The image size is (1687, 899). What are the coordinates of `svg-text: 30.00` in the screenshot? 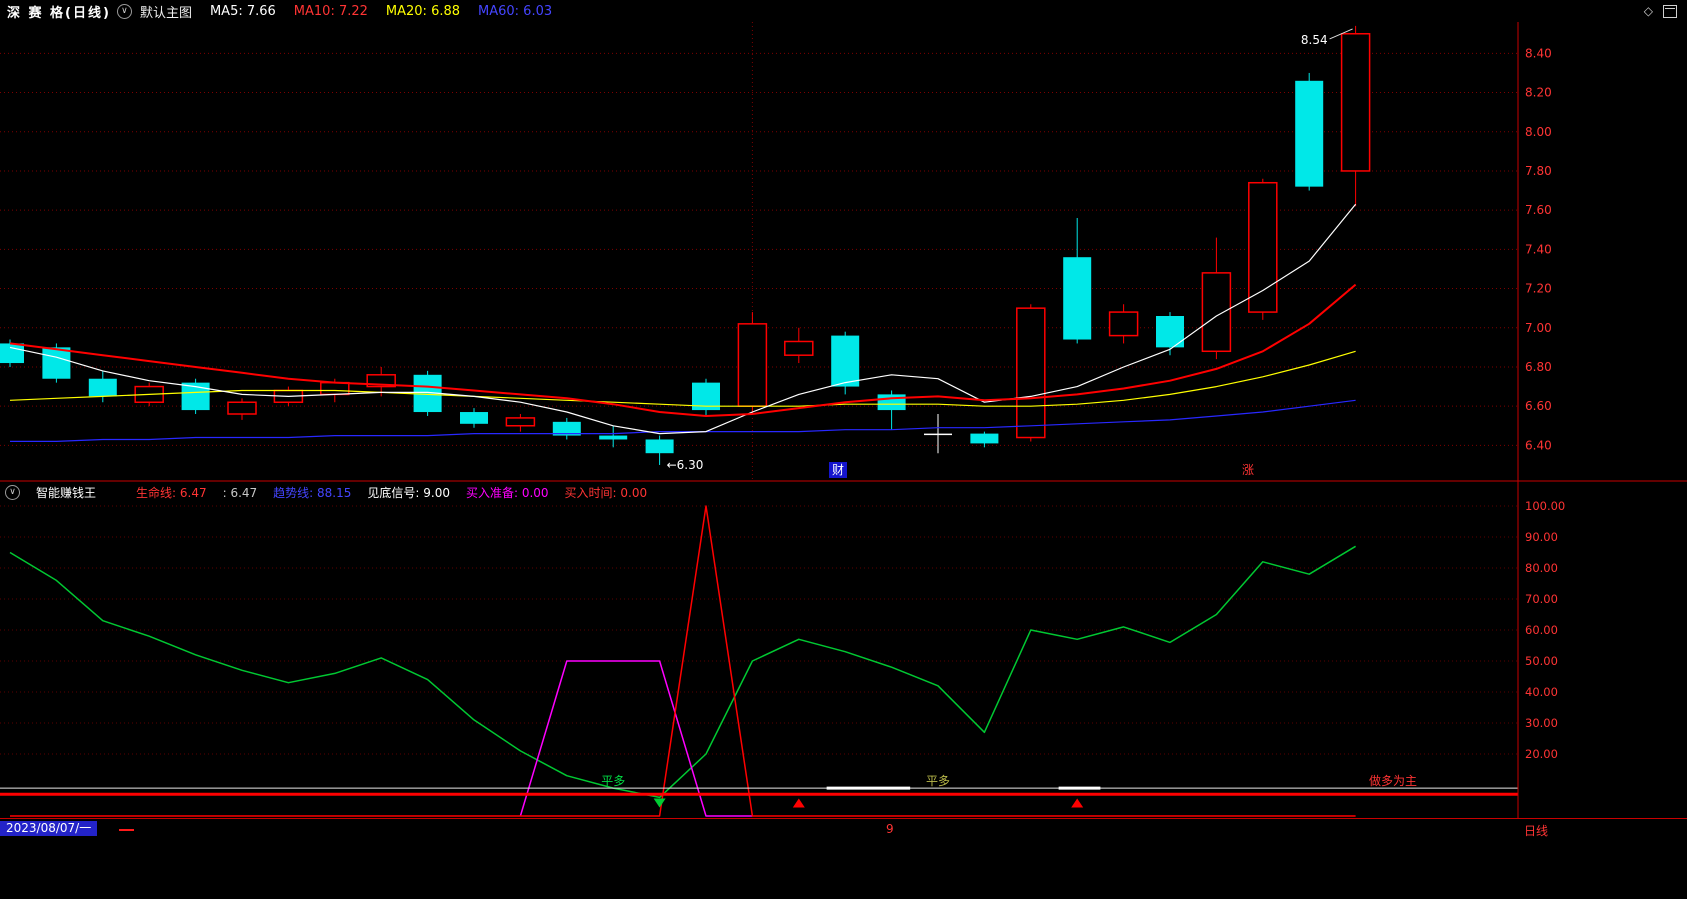 It's located at (1541, 723).